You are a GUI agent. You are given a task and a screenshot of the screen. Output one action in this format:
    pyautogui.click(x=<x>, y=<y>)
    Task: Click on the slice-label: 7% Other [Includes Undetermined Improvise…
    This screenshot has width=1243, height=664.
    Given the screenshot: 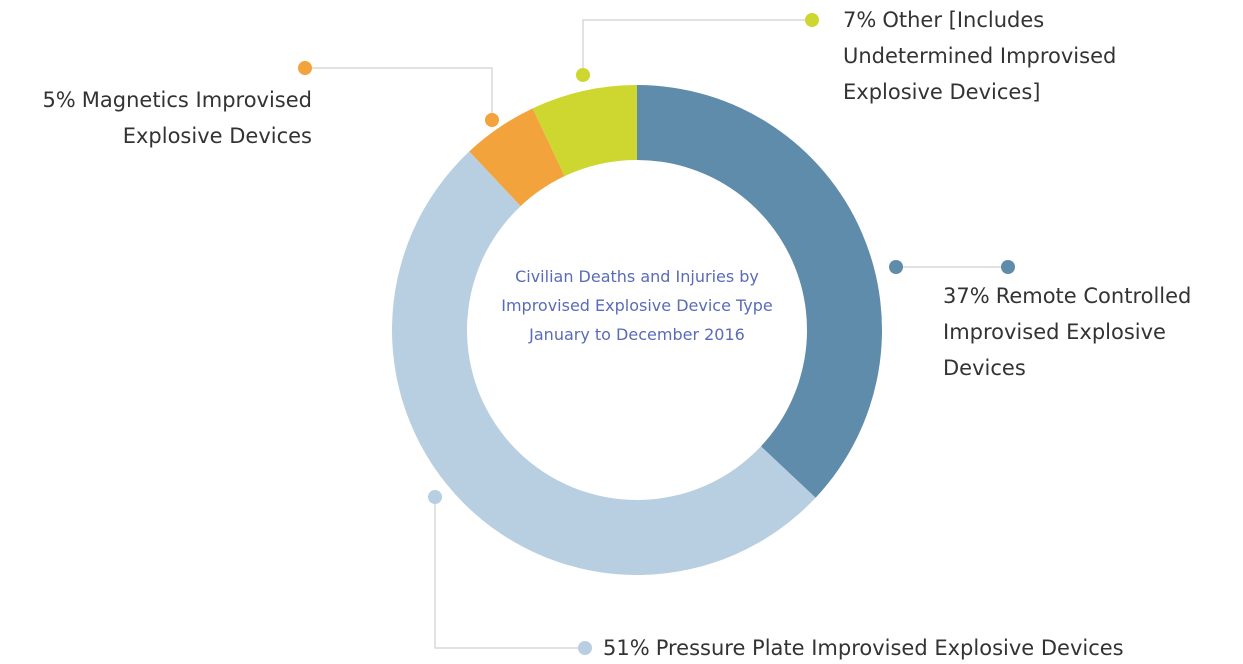 What is the action you would take?
    pyautogui.click(x=1008, y=56)
    